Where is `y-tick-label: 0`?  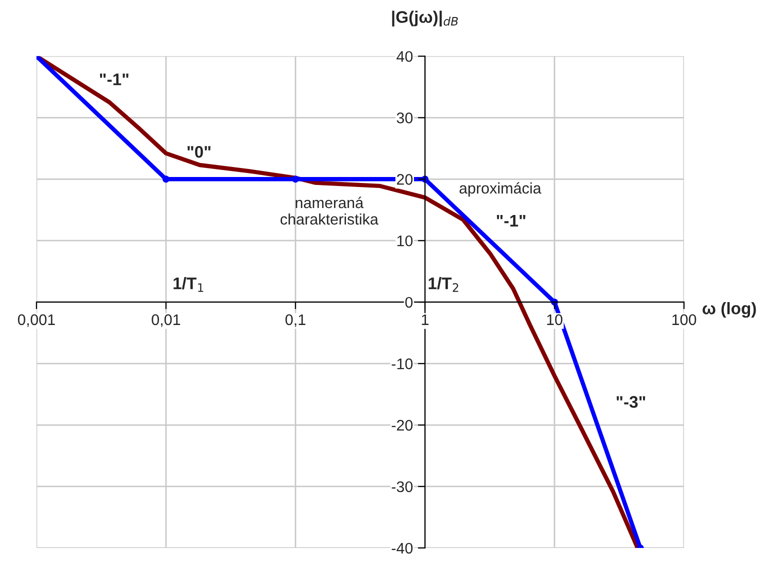 y-tick-label: 0 is located at coordinates (409, 302).